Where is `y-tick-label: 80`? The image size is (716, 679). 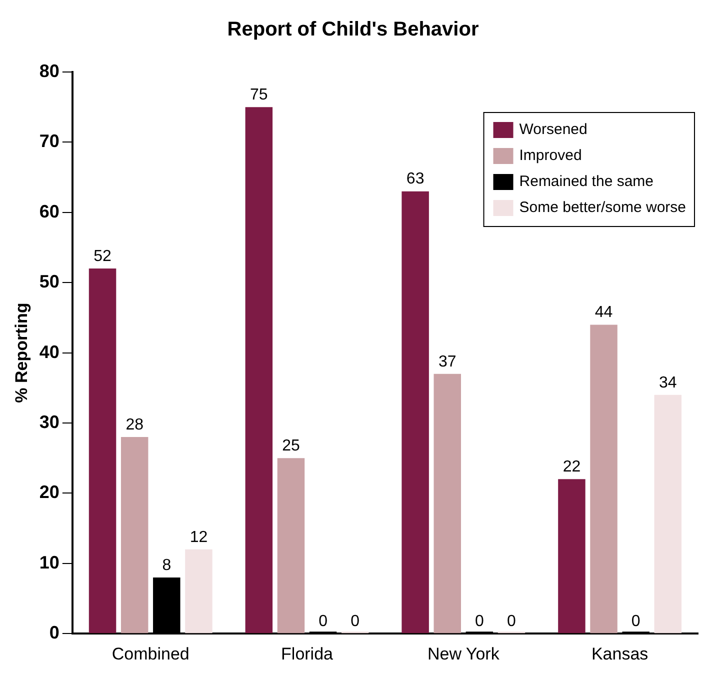 y-tick-label: 80 is located at coordinates (49, 70).